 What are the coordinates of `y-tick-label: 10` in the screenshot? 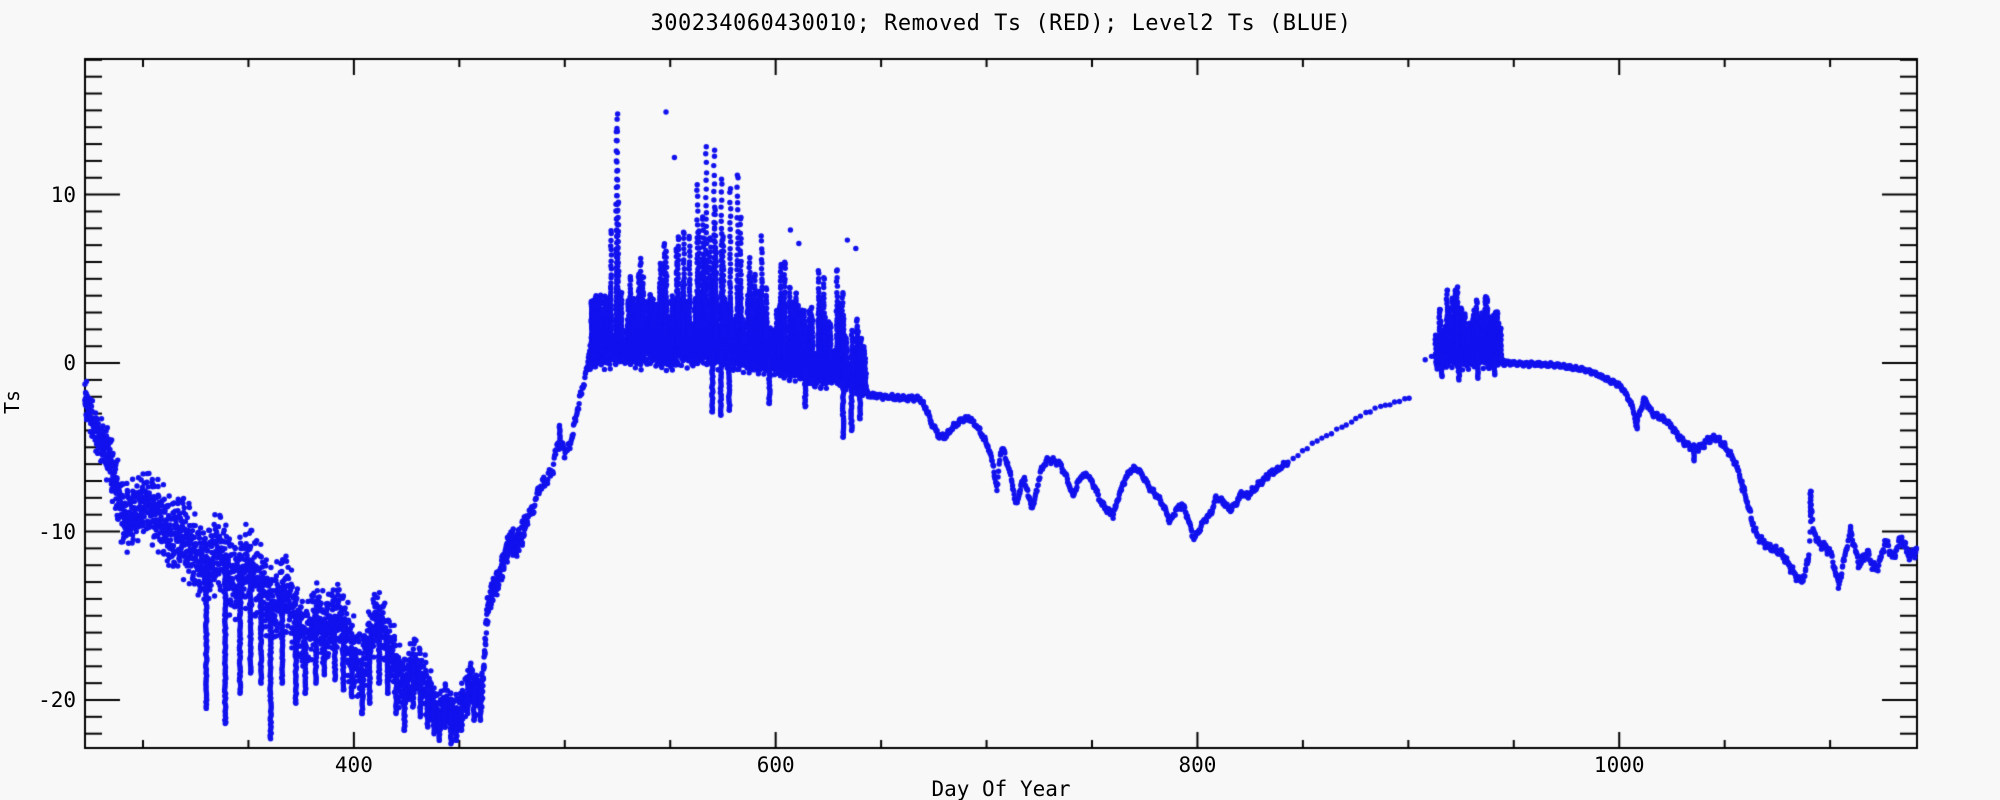 It's located at (63, 194).